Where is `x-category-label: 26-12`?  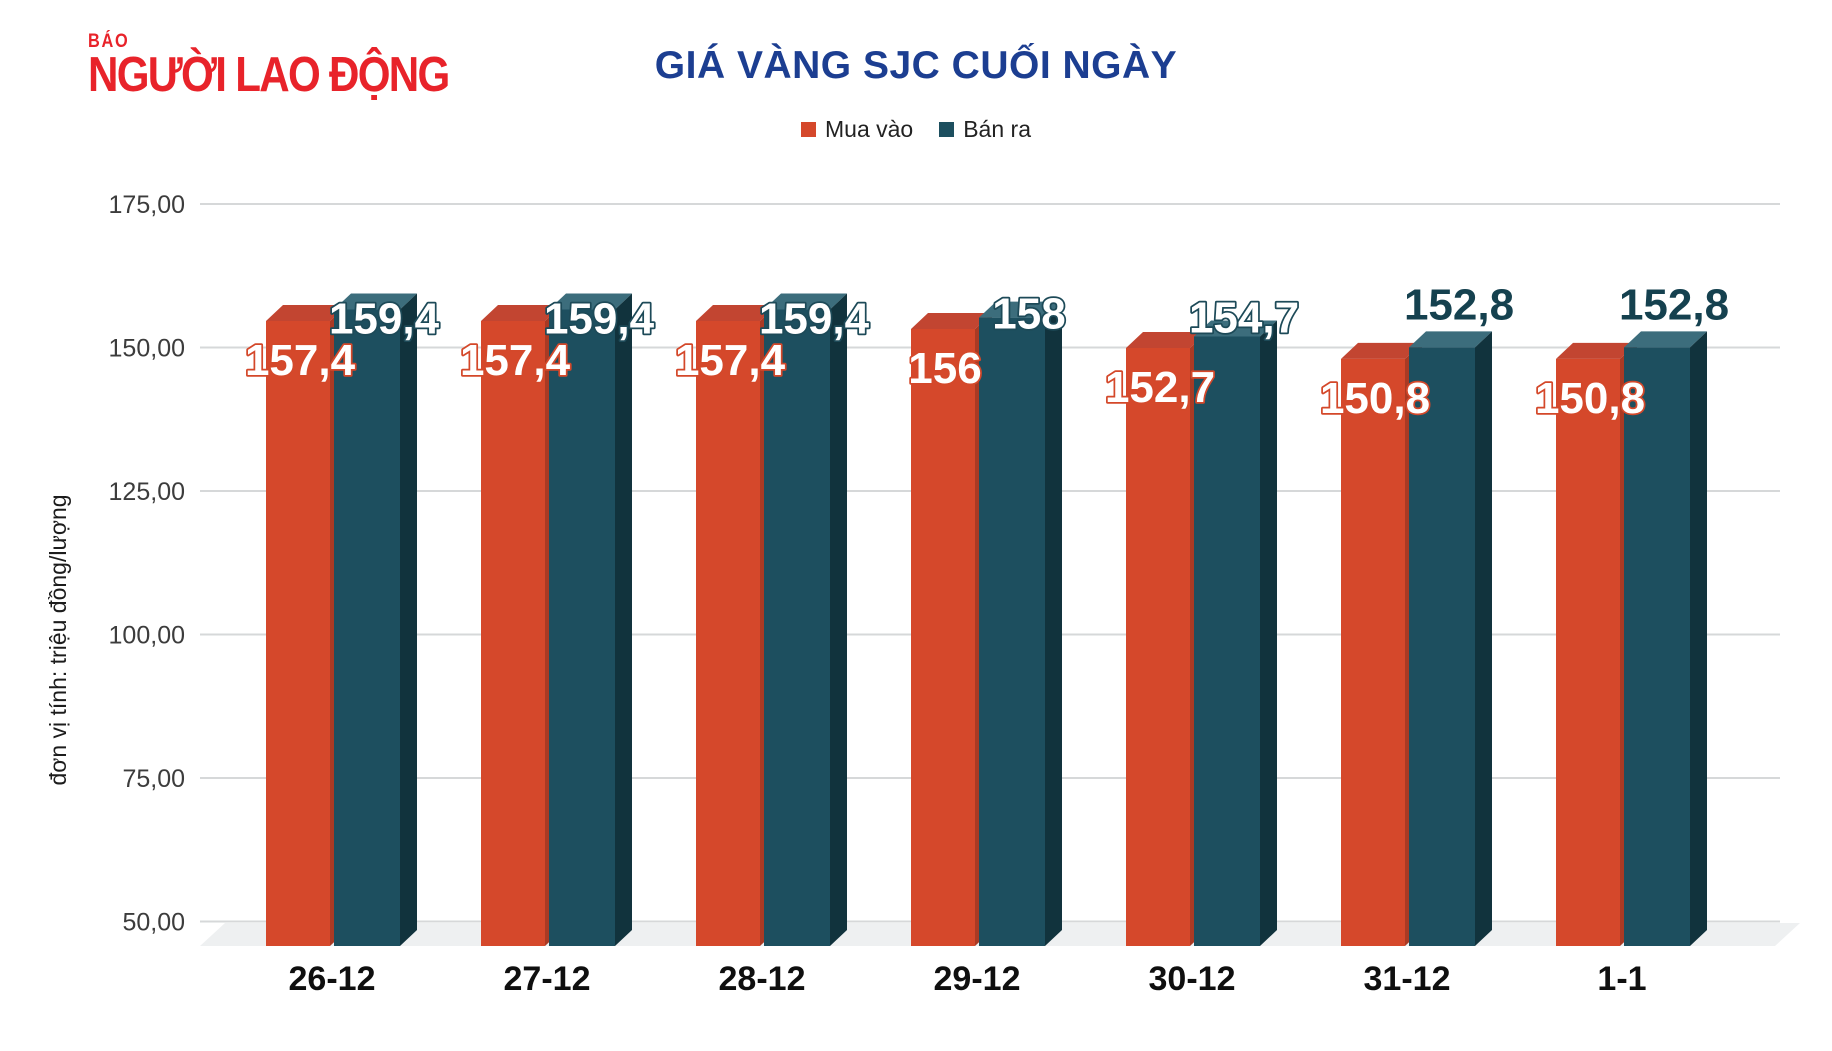 x-category-label: 26-12 is located at coordinates (332, 979).